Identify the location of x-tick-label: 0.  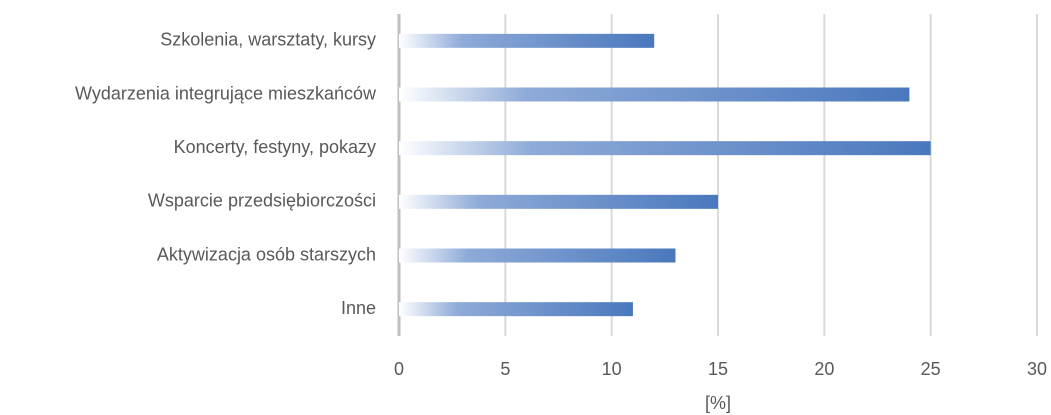
(399, 369).